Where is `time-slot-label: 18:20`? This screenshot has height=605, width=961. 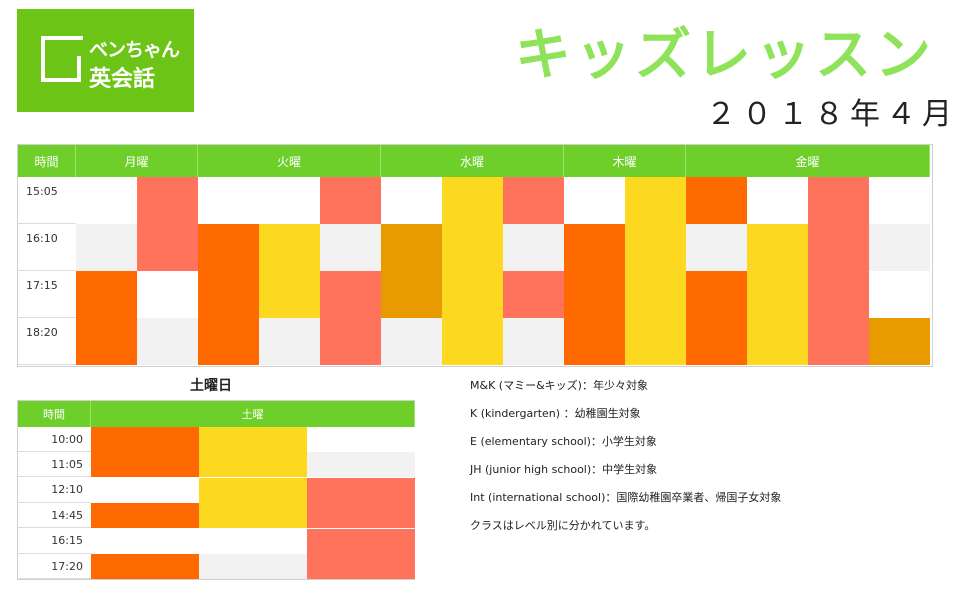
time-slot-label: 18:20 is located at coordinates (47, 341).